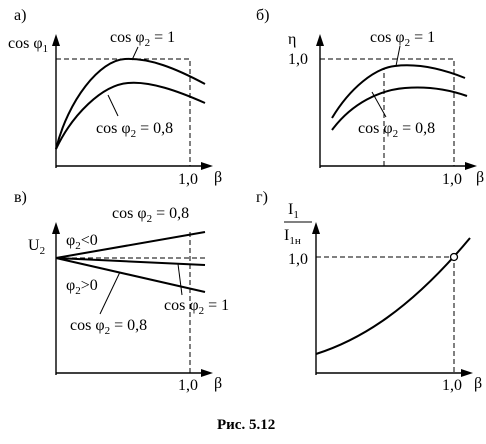 Image resolution: width=486 pixels, height=444 pixels. Describe the element at coordinates (246, 425) in the screenshot. I see `figure-caption: Рис. 5.12` at that location.